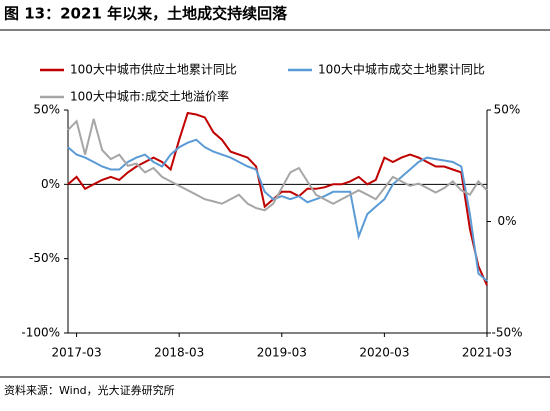 The width and height of the screenshot is (550, 411). What do you see at coordinates (179, 353) in the screenshot?
I see `x-tick-label: 2018-03` at bounding box center [179, 353].